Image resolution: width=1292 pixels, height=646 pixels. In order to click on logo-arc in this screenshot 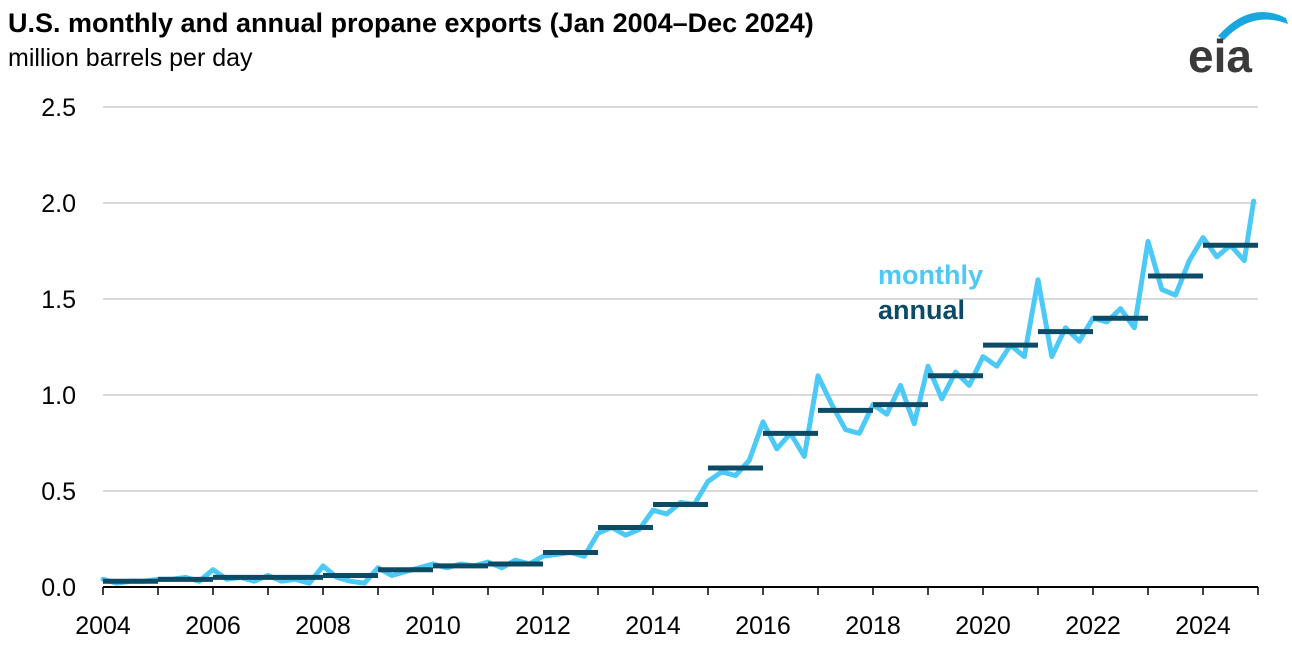, I will do `click(1253, 26)`.